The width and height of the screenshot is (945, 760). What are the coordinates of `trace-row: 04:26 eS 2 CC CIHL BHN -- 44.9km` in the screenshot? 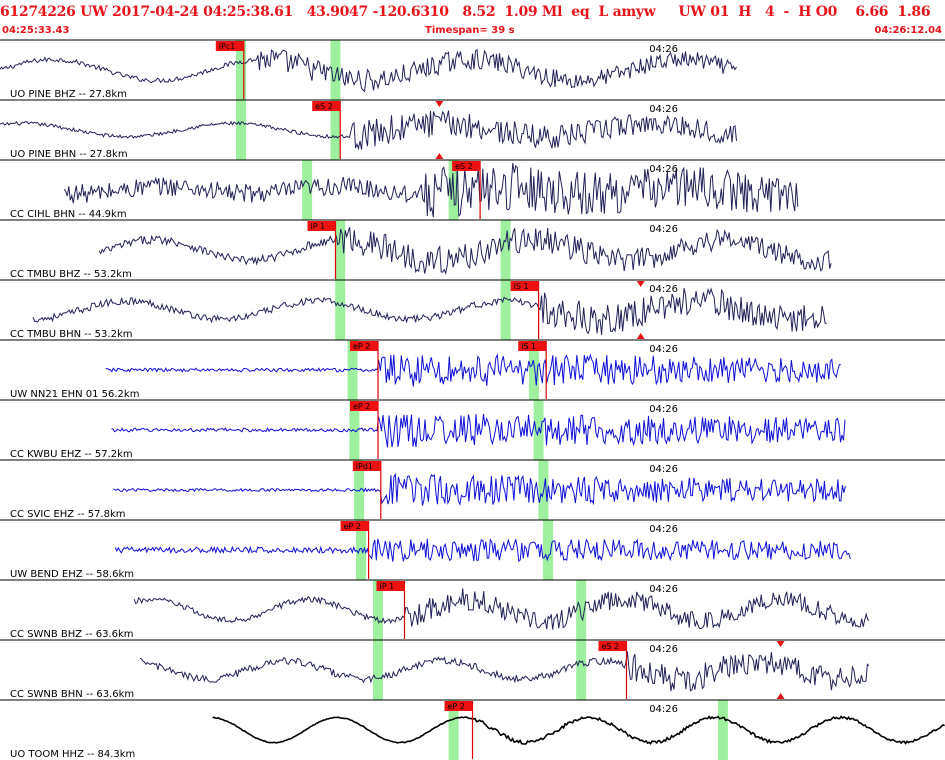 It's located at (472, 189).